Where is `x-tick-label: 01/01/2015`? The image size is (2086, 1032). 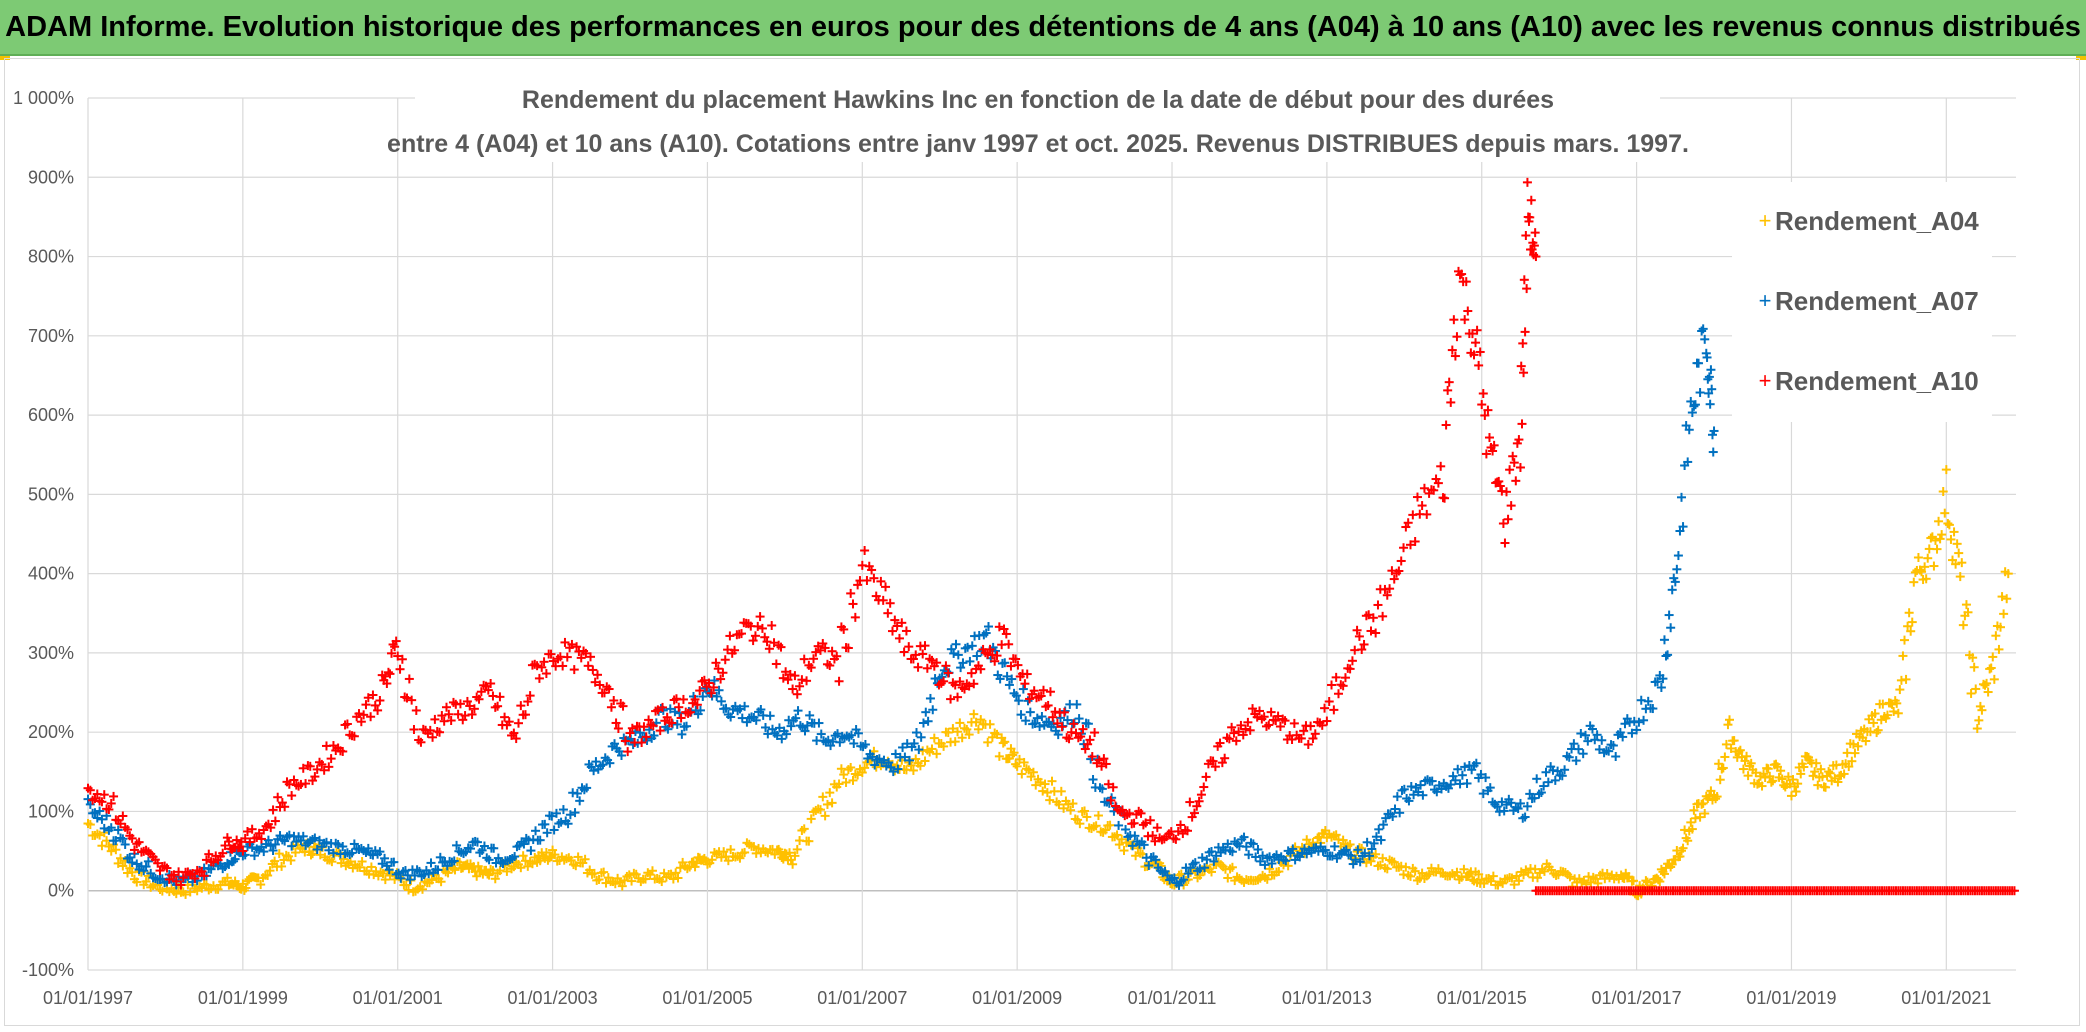 x-tick-label: 01/01/2015 is located at coordinates (1482, 998).